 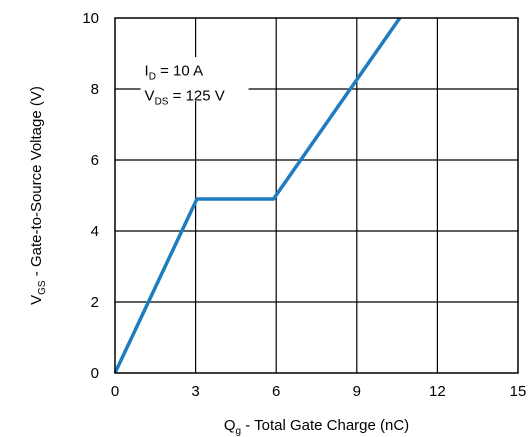 I want to click on annotation-drain-current-rest: = 10 A, so click(x=179, y=71).